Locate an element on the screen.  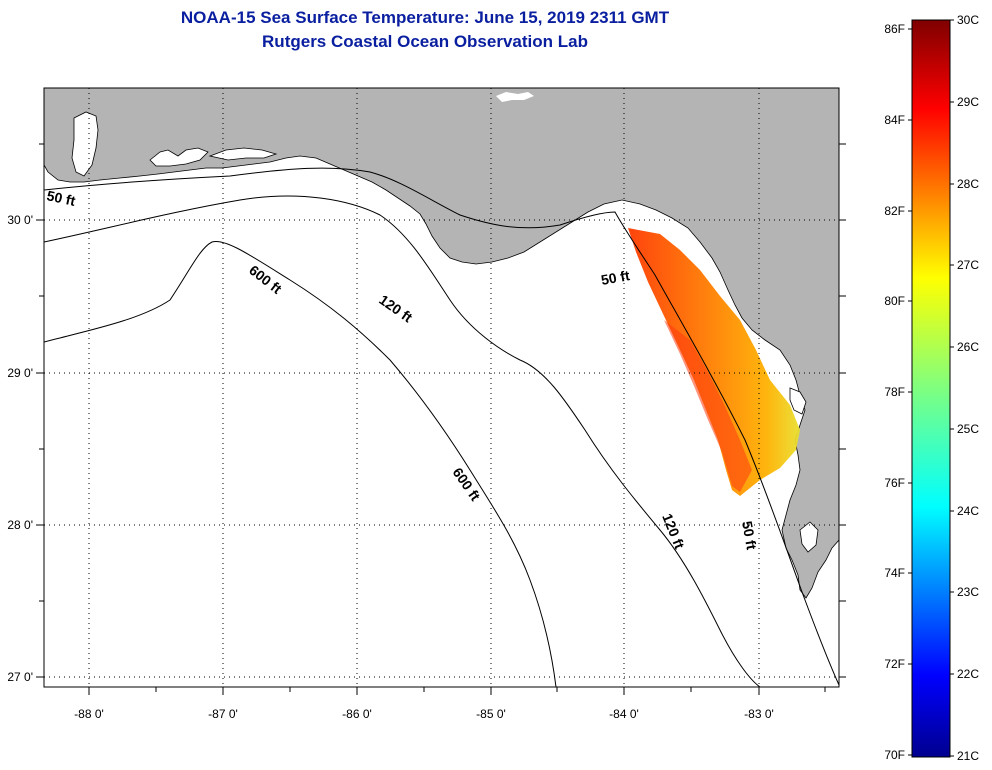
colorbar-gradient is located at coordinates (931, 388).